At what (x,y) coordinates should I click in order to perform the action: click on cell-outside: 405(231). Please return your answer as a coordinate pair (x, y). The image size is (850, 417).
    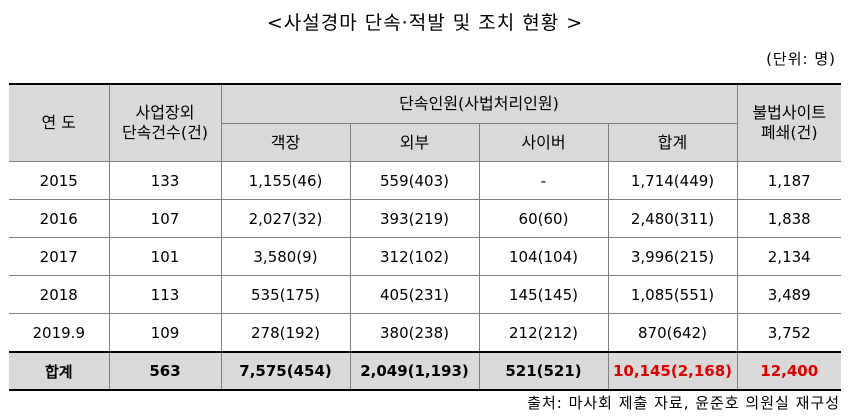
    Looking at the image, I should click on (414, 294).